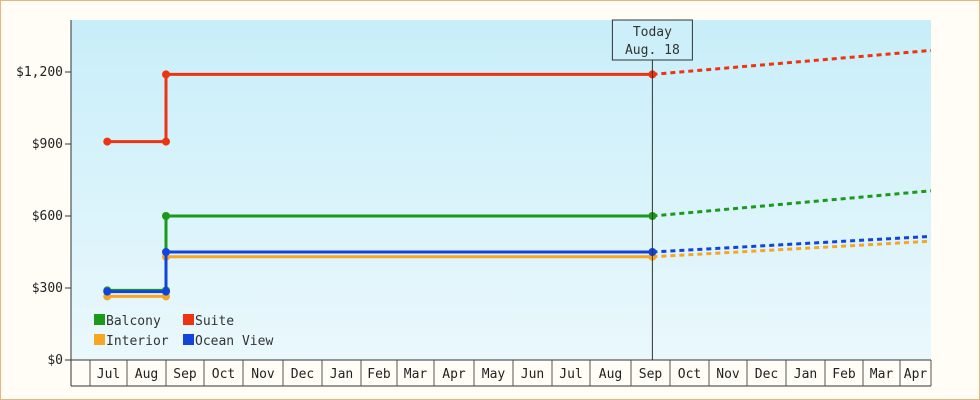 The height and width of the screenshot is (400, 980). Describe the element at coordinates (234, 341) in the screenshot. I see `legend-label-ocean-view: Ocean View` at that location.